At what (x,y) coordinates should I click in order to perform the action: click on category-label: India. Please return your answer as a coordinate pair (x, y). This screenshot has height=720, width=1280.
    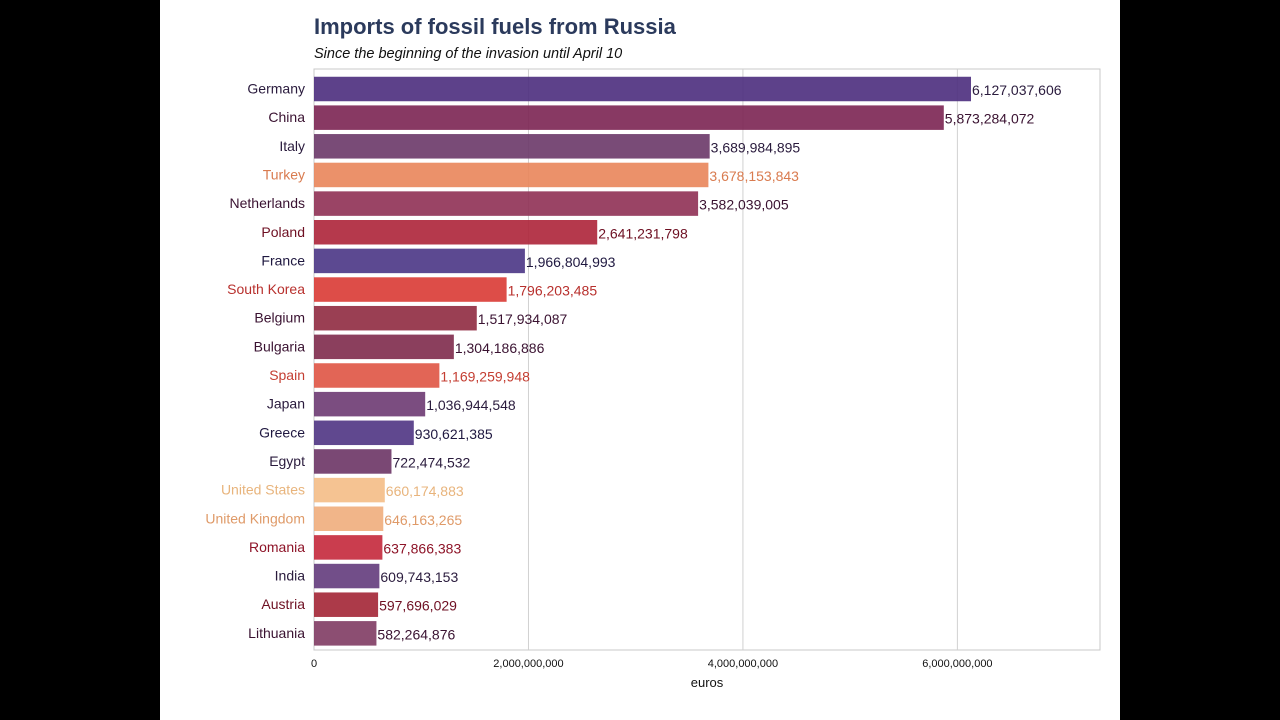
    Looking at the image, I should click on (290, 576).